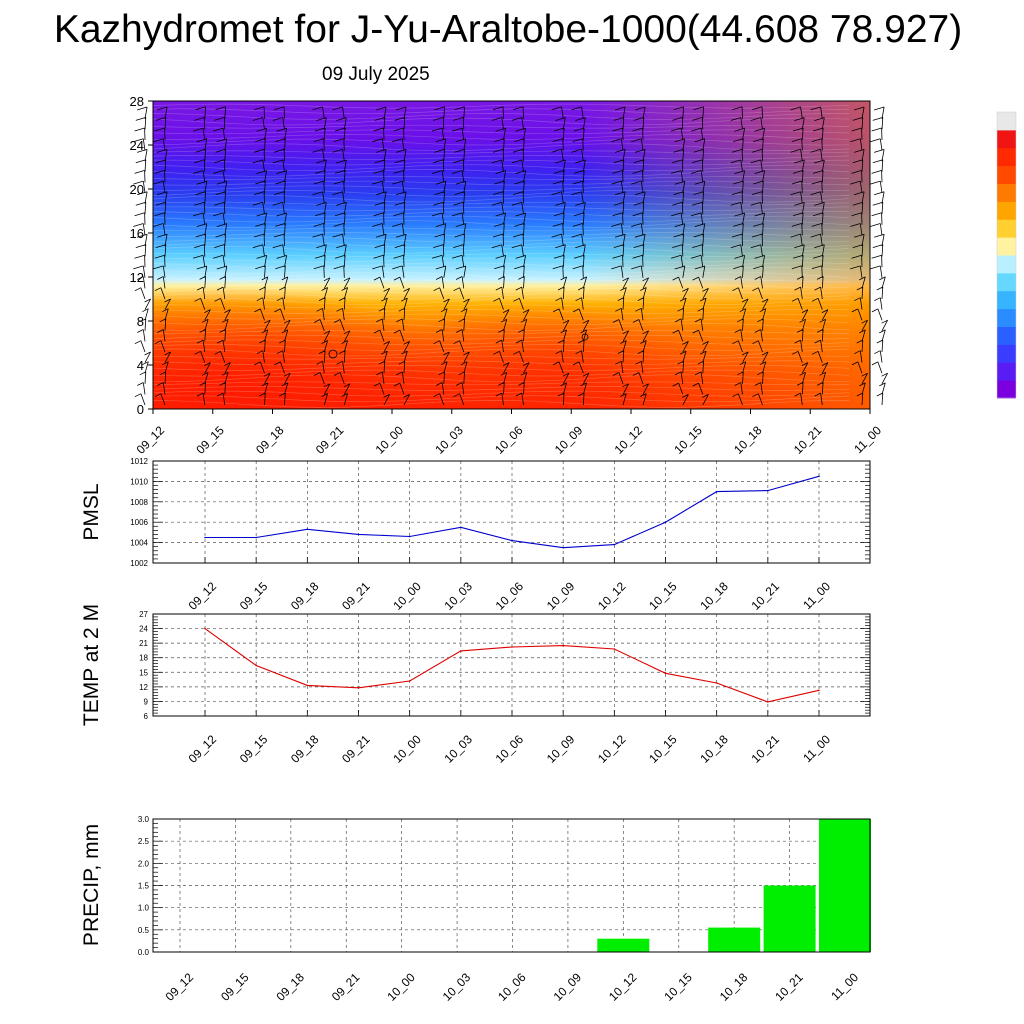 This screenshot has height=1024, width=1024. What do you see at coordinates (205, 628) in the screenshot?
I see `temp-data-point` at bounding box center [205, 628].